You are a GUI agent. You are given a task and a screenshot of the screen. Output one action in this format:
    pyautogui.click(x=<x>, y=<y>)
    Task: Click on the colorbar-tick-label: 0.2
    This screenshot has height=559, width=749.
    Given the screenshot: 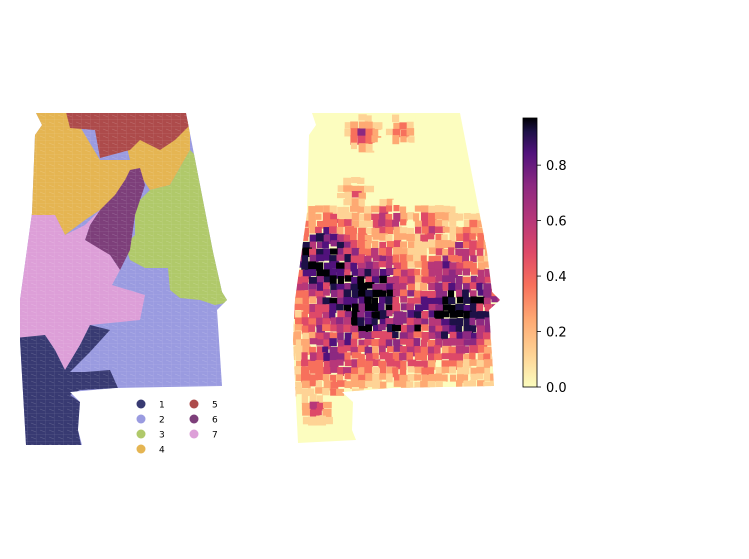 What is the action you would take?
    pyautogui.click(x=556, y=333)
    